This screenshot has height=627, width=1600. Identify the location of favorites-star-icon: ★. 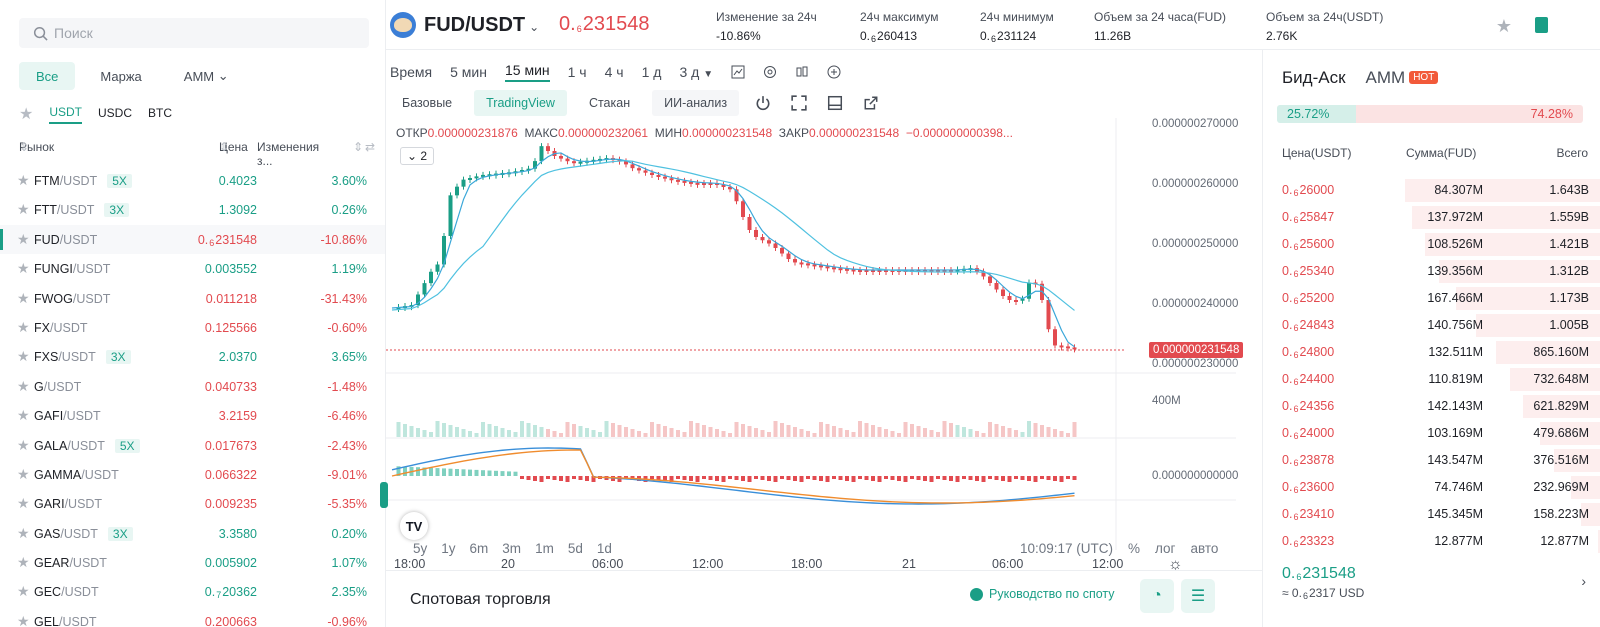
(26, 114).